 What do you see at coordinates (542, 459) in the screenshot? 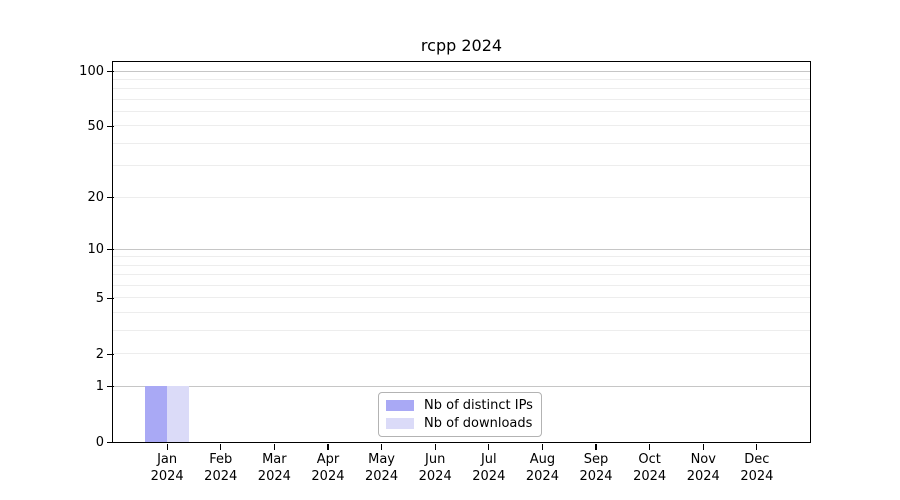
I see `x-tick-month: Aug` at bounding box center [542, 459].